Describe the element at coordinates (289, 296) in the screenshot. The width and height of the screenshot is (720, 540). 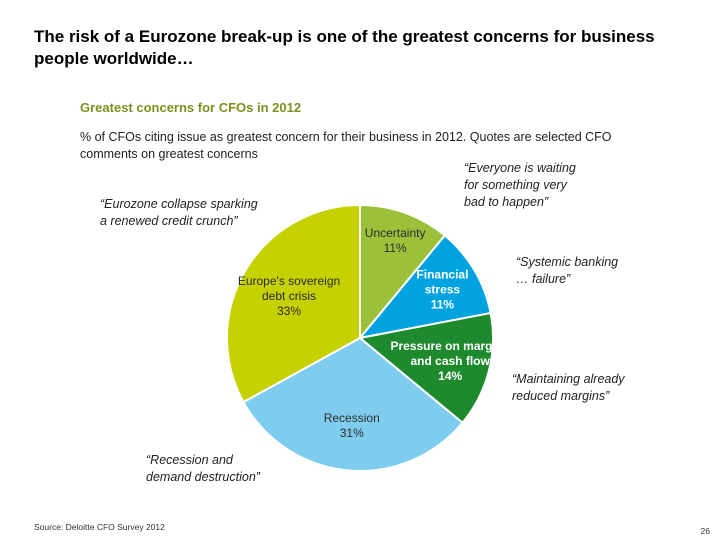
I see `pie-slice-label: Europe's sovereign debt crisis 33%` at that location.